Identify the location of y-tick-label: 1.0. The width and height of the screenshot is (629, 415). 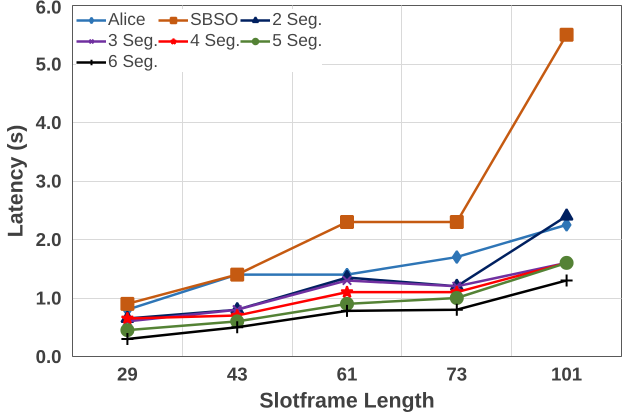
(49, 298).